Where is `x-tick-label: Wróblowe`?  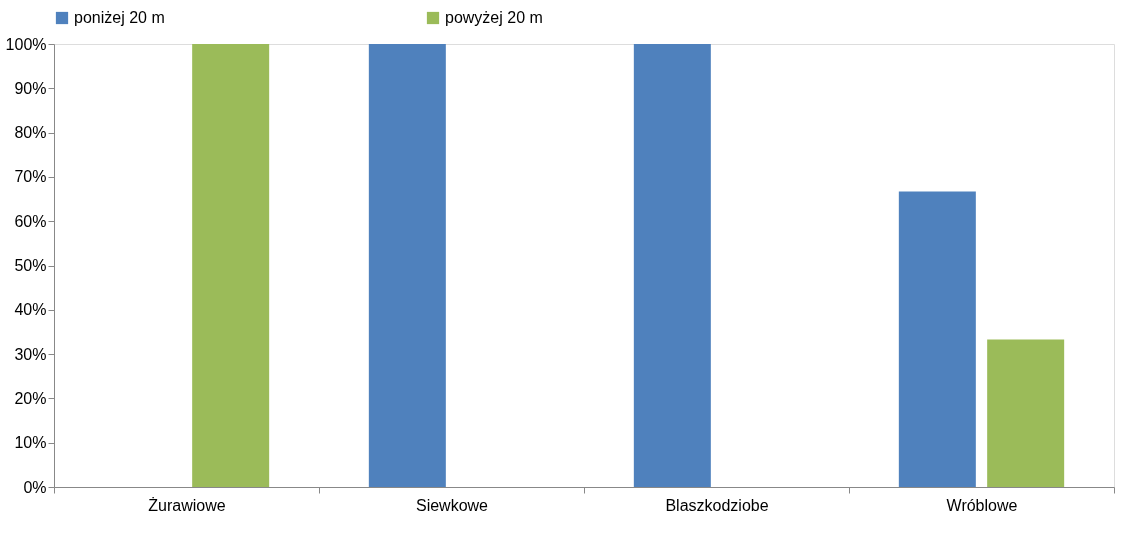
x-tick-label: Wróblowe is located at coordinates (982, 505).